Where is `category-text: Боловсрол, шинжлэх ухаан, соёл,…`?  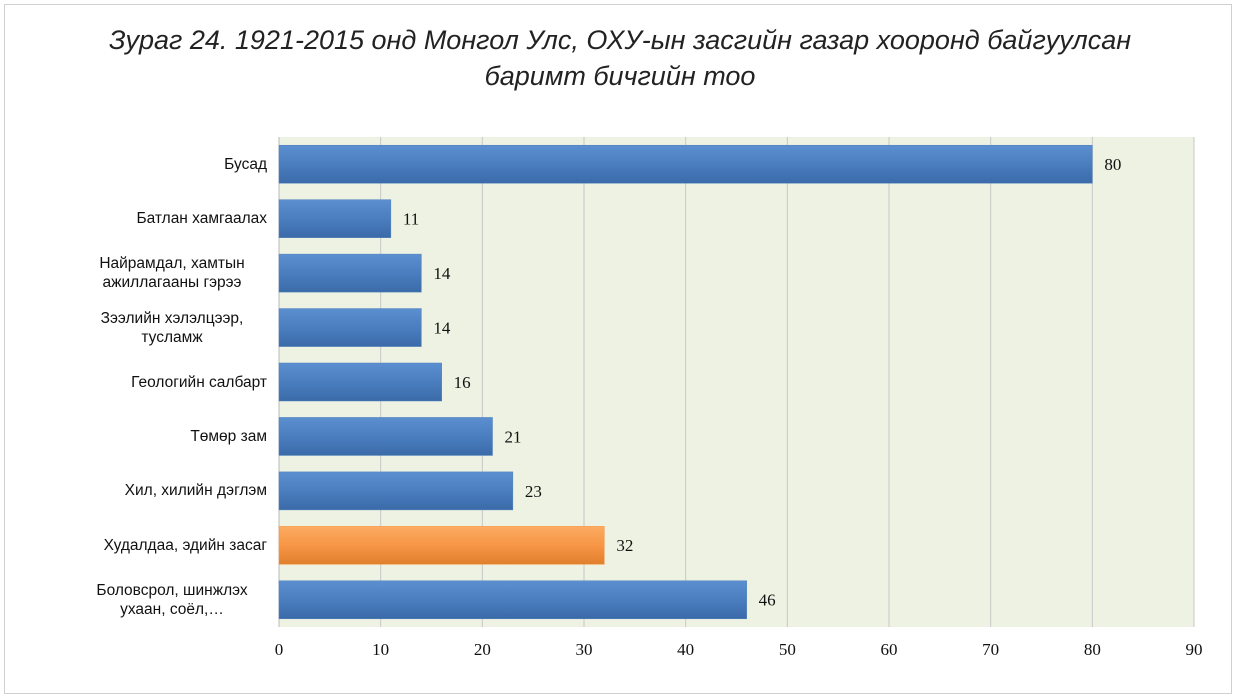
category-text: Боловсрол, шинжлэх ухаан, соёл,… is located at coordinates (172, 599).